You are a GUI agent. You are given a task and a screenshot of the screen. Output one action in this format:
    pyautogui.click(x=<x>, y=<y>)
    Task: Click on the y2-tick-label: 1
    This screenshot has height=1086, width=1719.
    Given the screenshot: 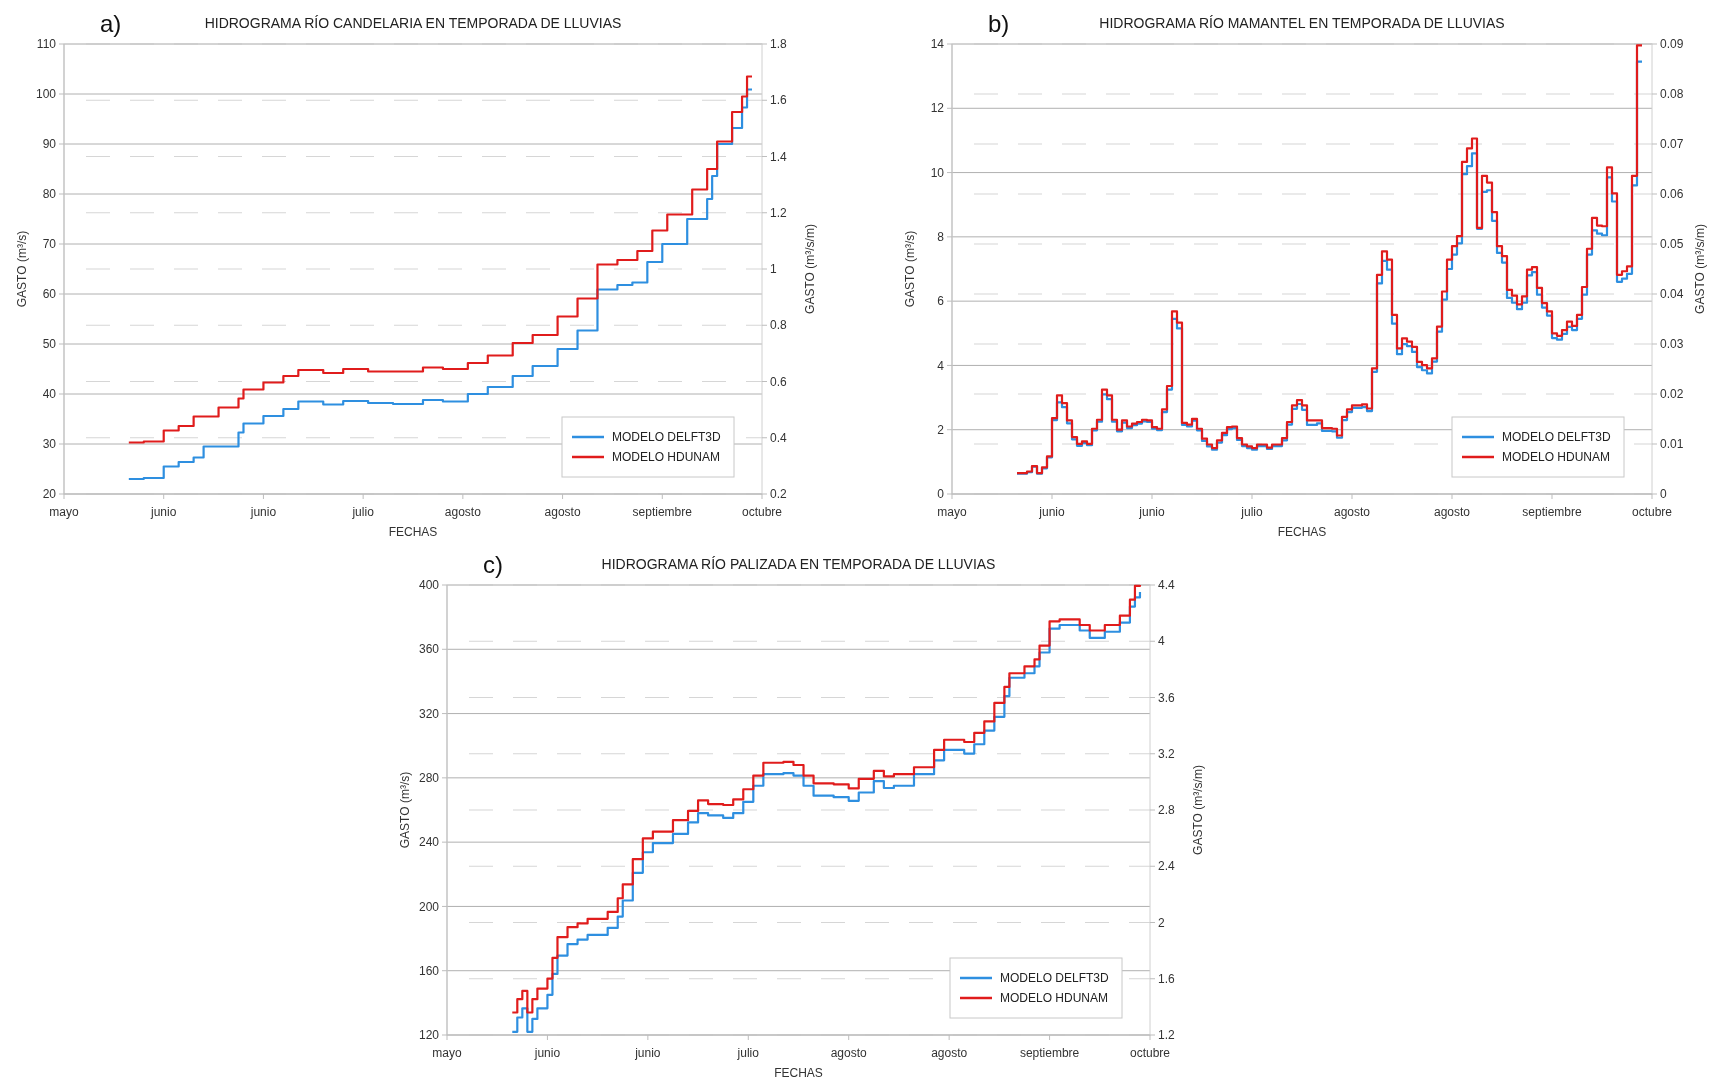 What is the action you would take?
    pyautogui.click(x=773, y=269)
    